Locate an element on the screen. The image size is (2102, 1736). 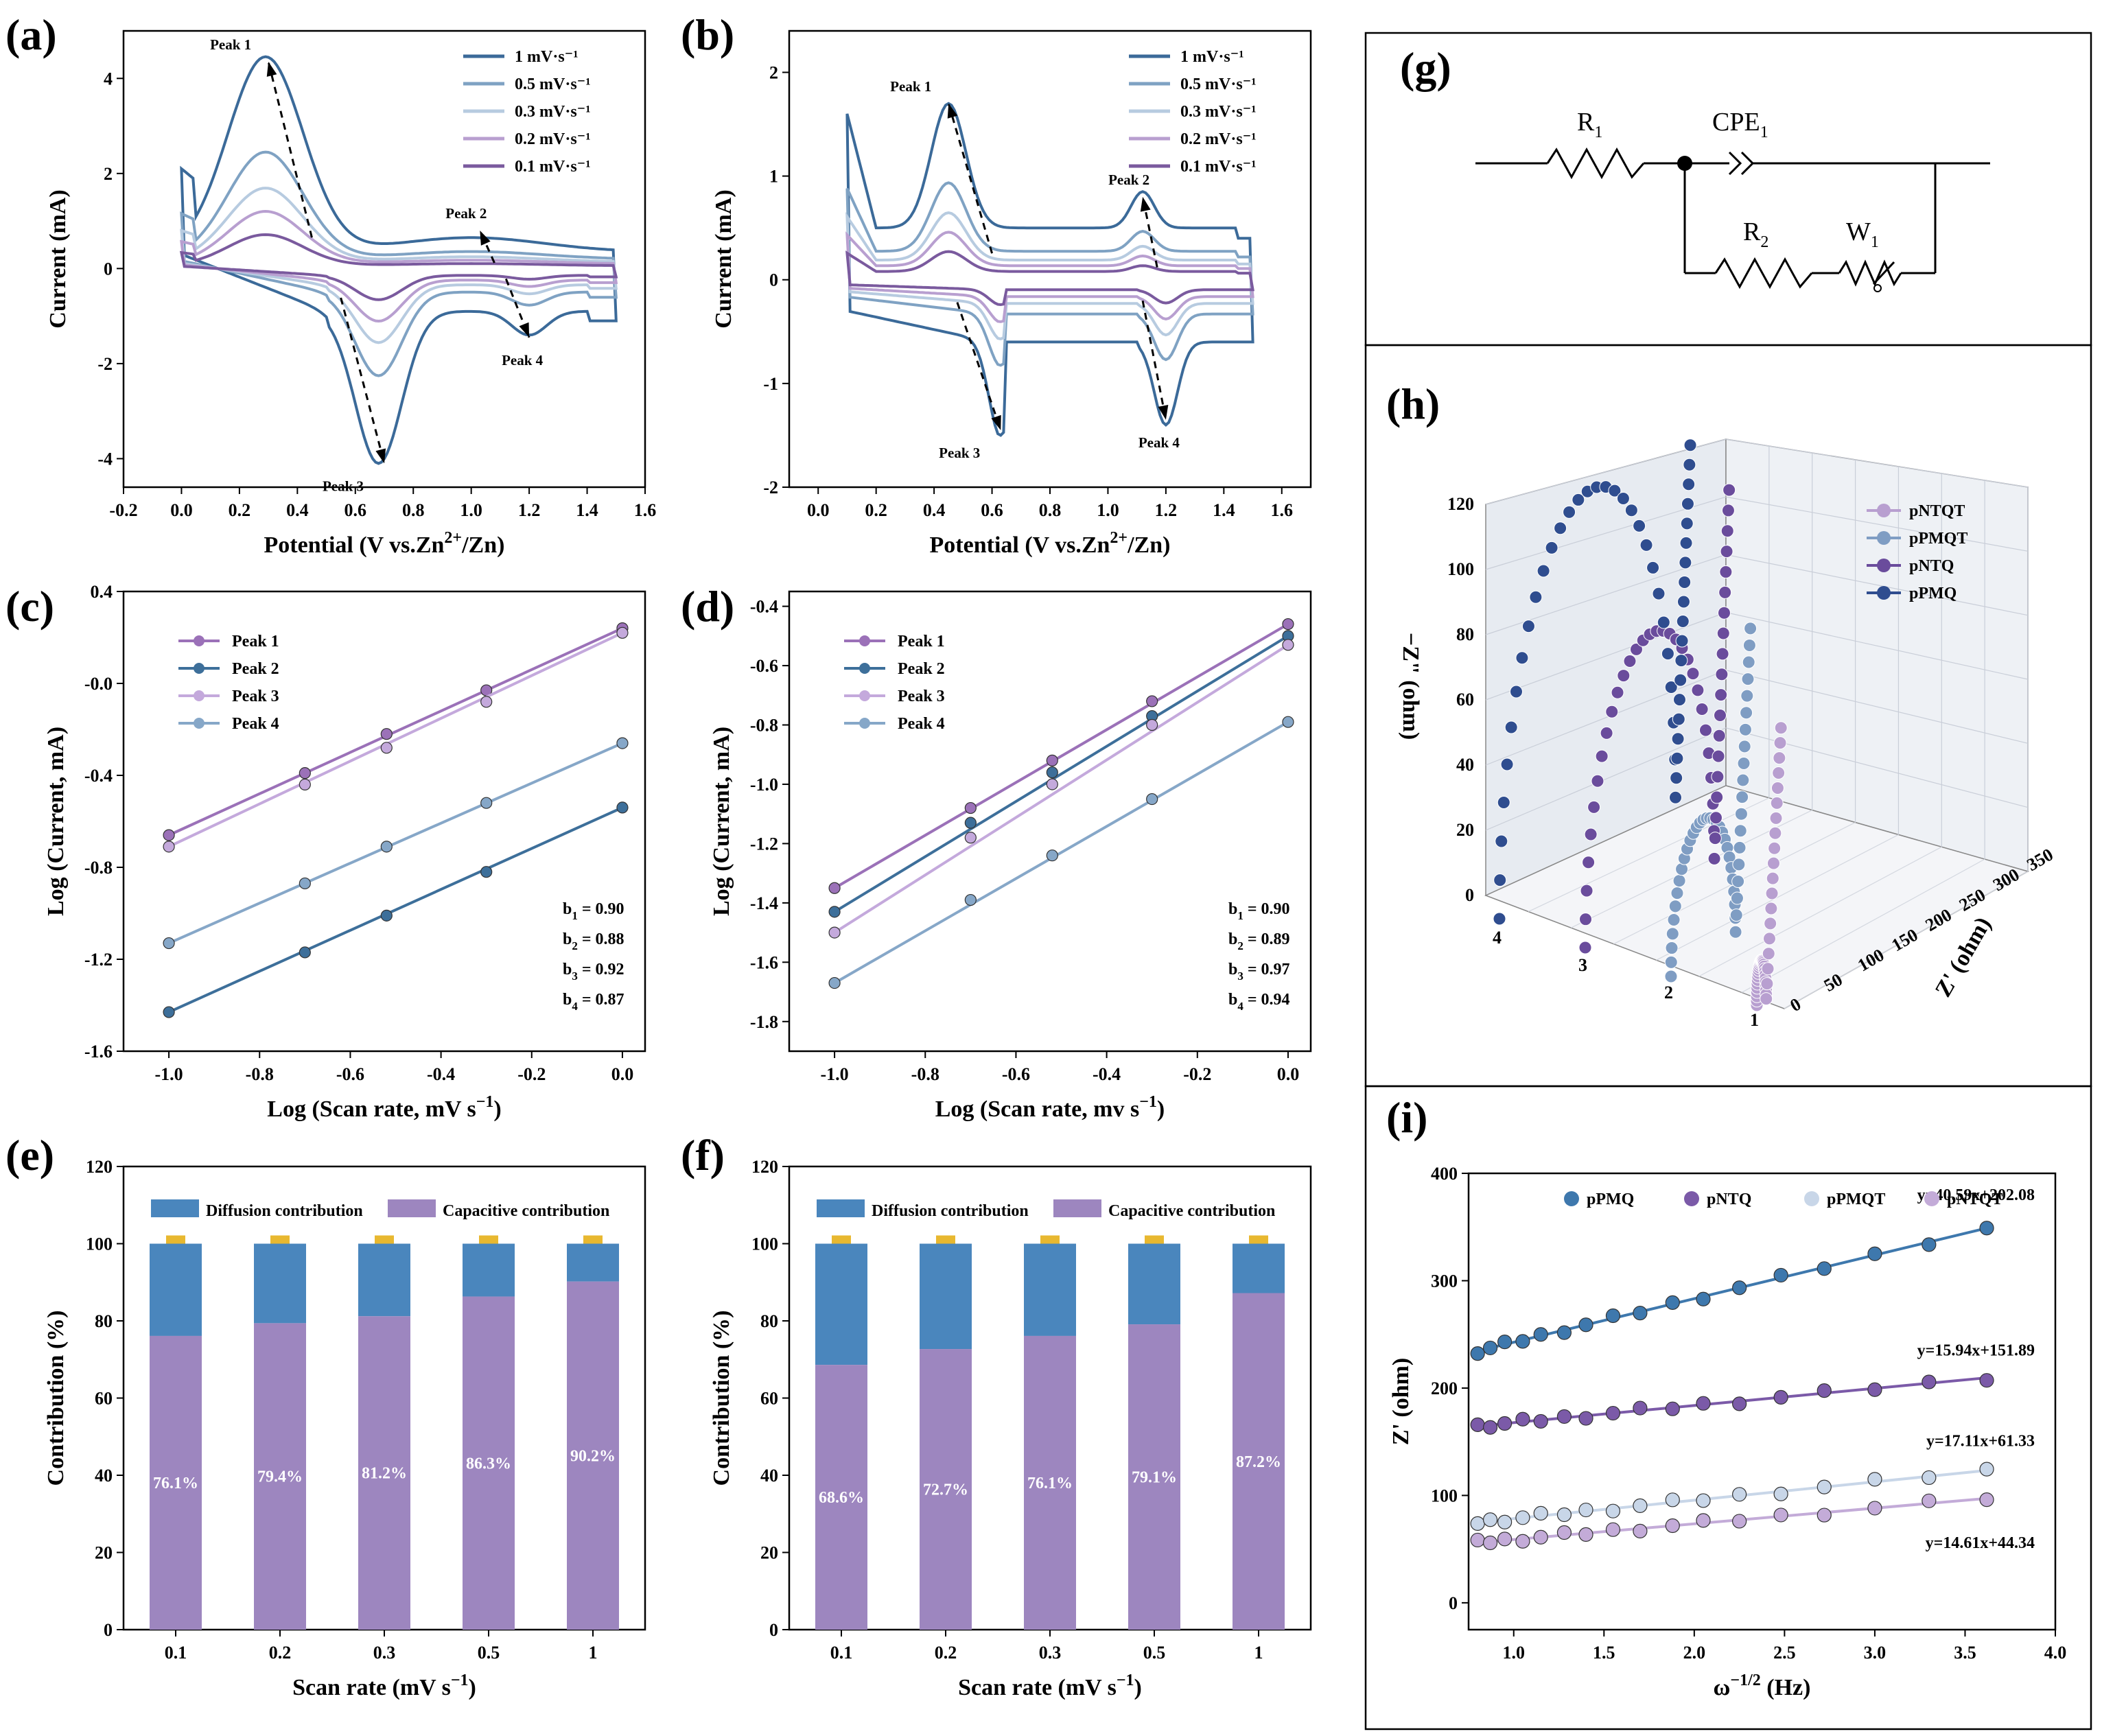
y-tick-label: -1 is located at coordinates (770, 384).